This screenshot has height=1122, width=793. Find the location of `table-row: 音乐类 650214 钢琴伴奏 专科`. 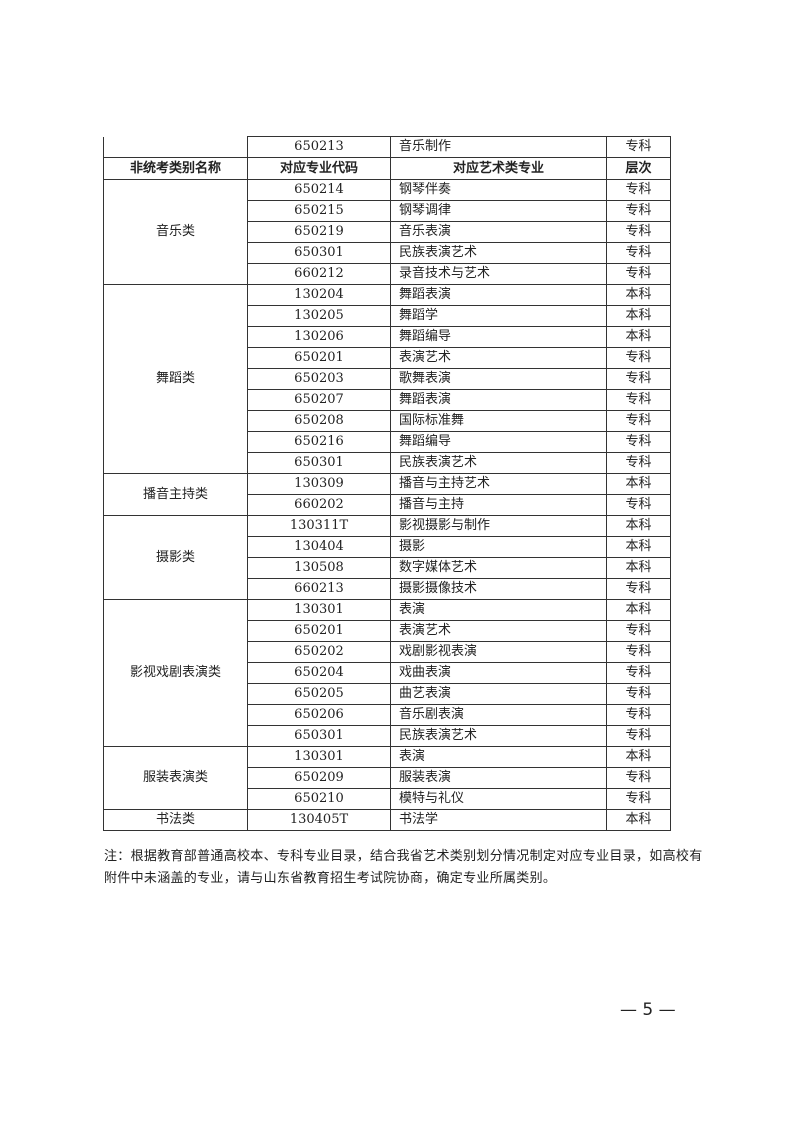

table-row: 音乐类 650214 钢琴伴奏 专科 is located at coordinates (387, 232).